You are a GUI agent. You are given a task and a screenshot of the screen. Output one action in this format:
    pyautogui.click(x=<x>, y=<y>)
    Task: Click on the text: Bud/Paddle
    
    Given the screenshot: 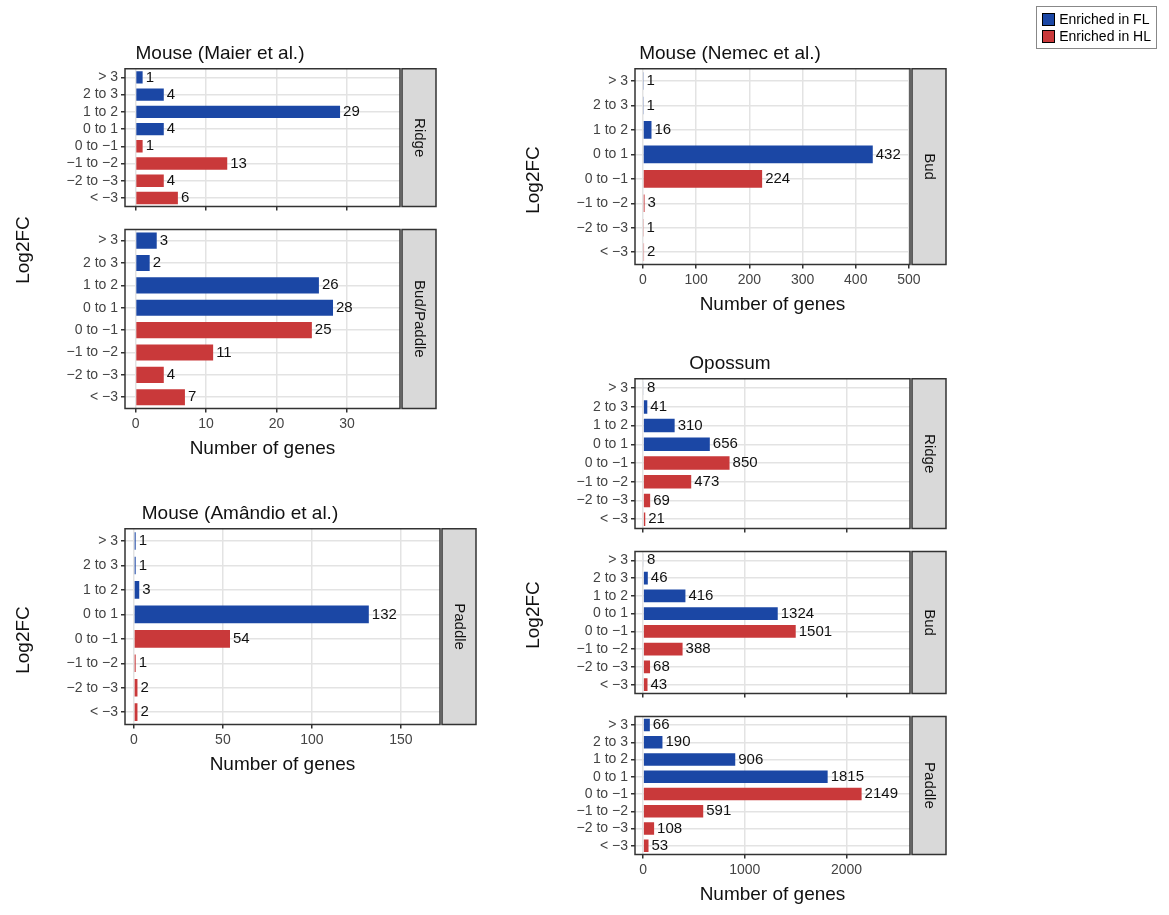 What is the action you would take?
    pyautogui.click(x=420, y=319)
    